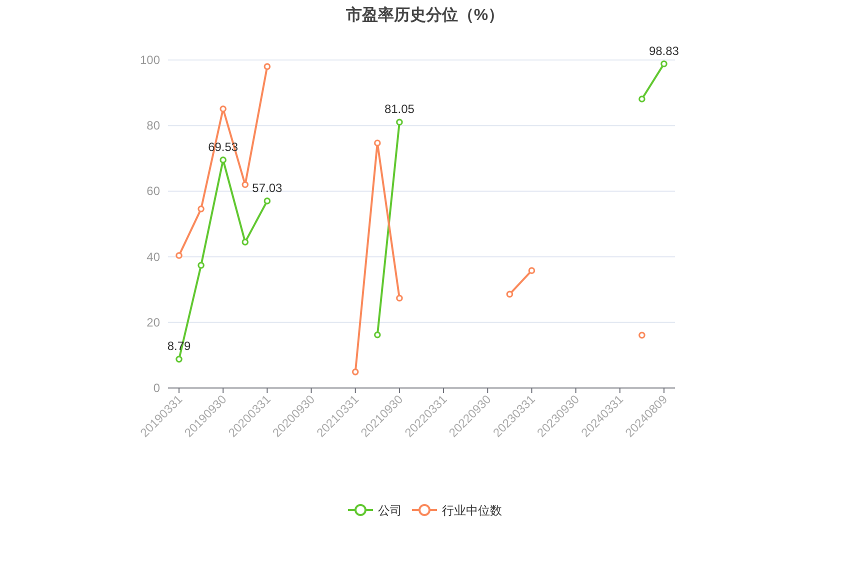 This screenshot has height=575, width=850. I want to click on legend-label: 公司, so click(390, 511).